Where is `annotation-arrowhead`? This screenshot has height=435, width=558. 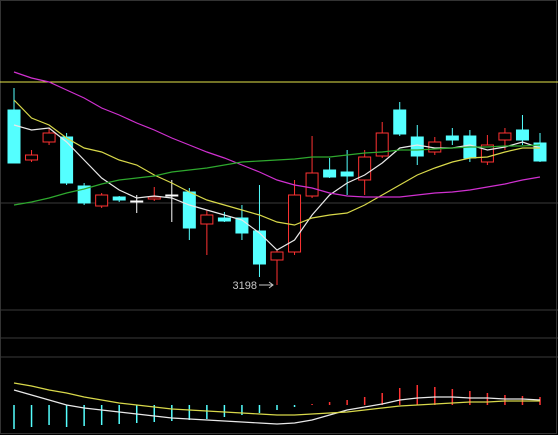 annotation-arrowhead is located at coordinates (271, 285).